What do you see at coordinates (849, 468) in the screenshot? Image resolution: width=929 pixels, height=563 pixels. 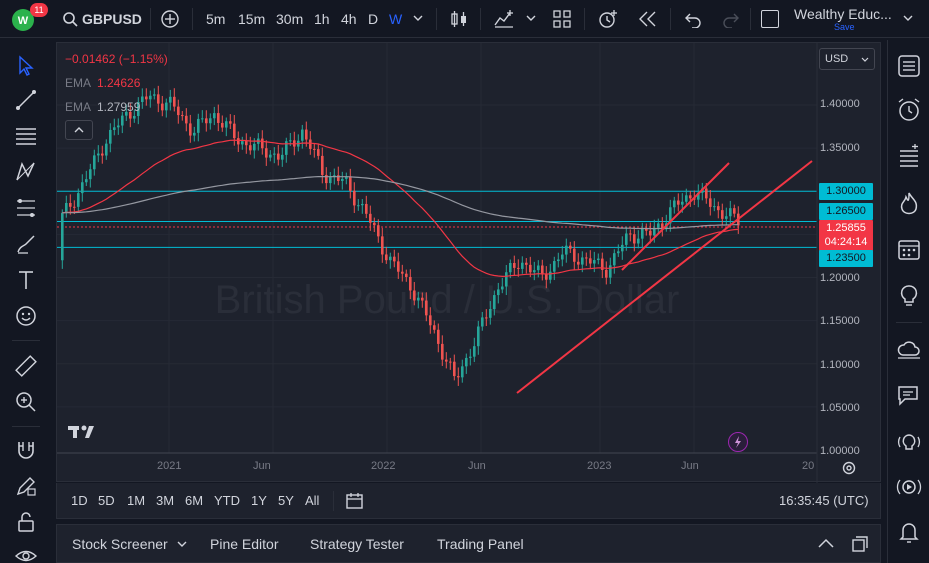 I see `chart-settings-gear-icon` at bounding box center [849, 468].